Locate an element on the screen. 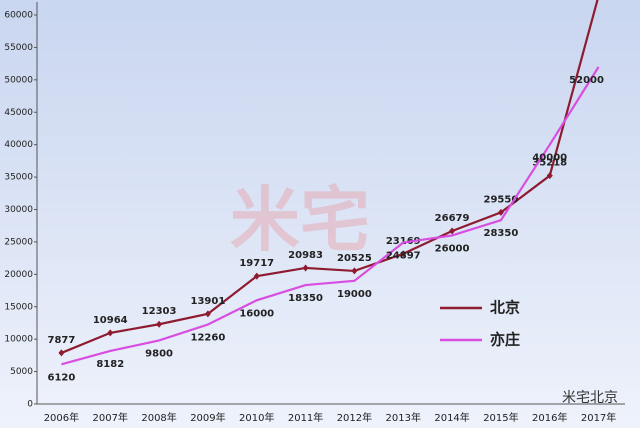 The height and width of the screenshot is (428, 640). value-label: 16000 is located at coordinates (256, 313).